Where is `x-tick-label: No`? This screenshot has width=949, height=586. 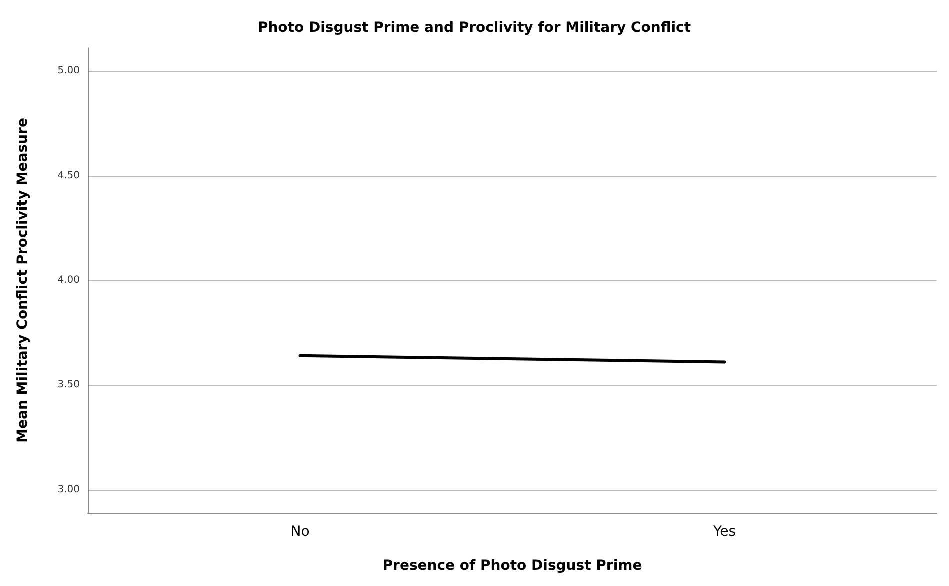
x-tick-label: No is located at coordinates (300, 532).